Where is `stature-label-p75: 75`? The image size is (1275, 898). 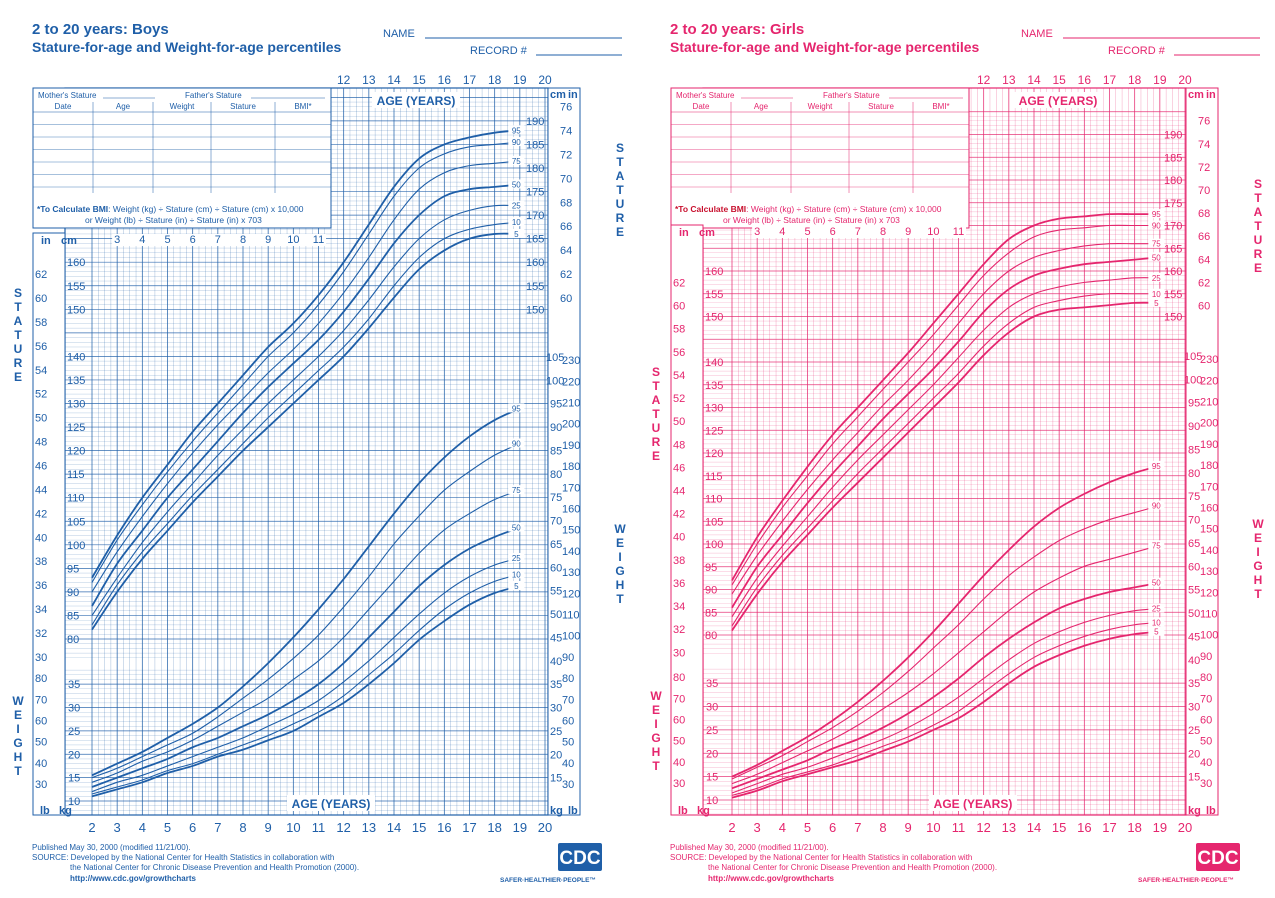 stature-label-p75: 75 is located at coordinates (516, 161).